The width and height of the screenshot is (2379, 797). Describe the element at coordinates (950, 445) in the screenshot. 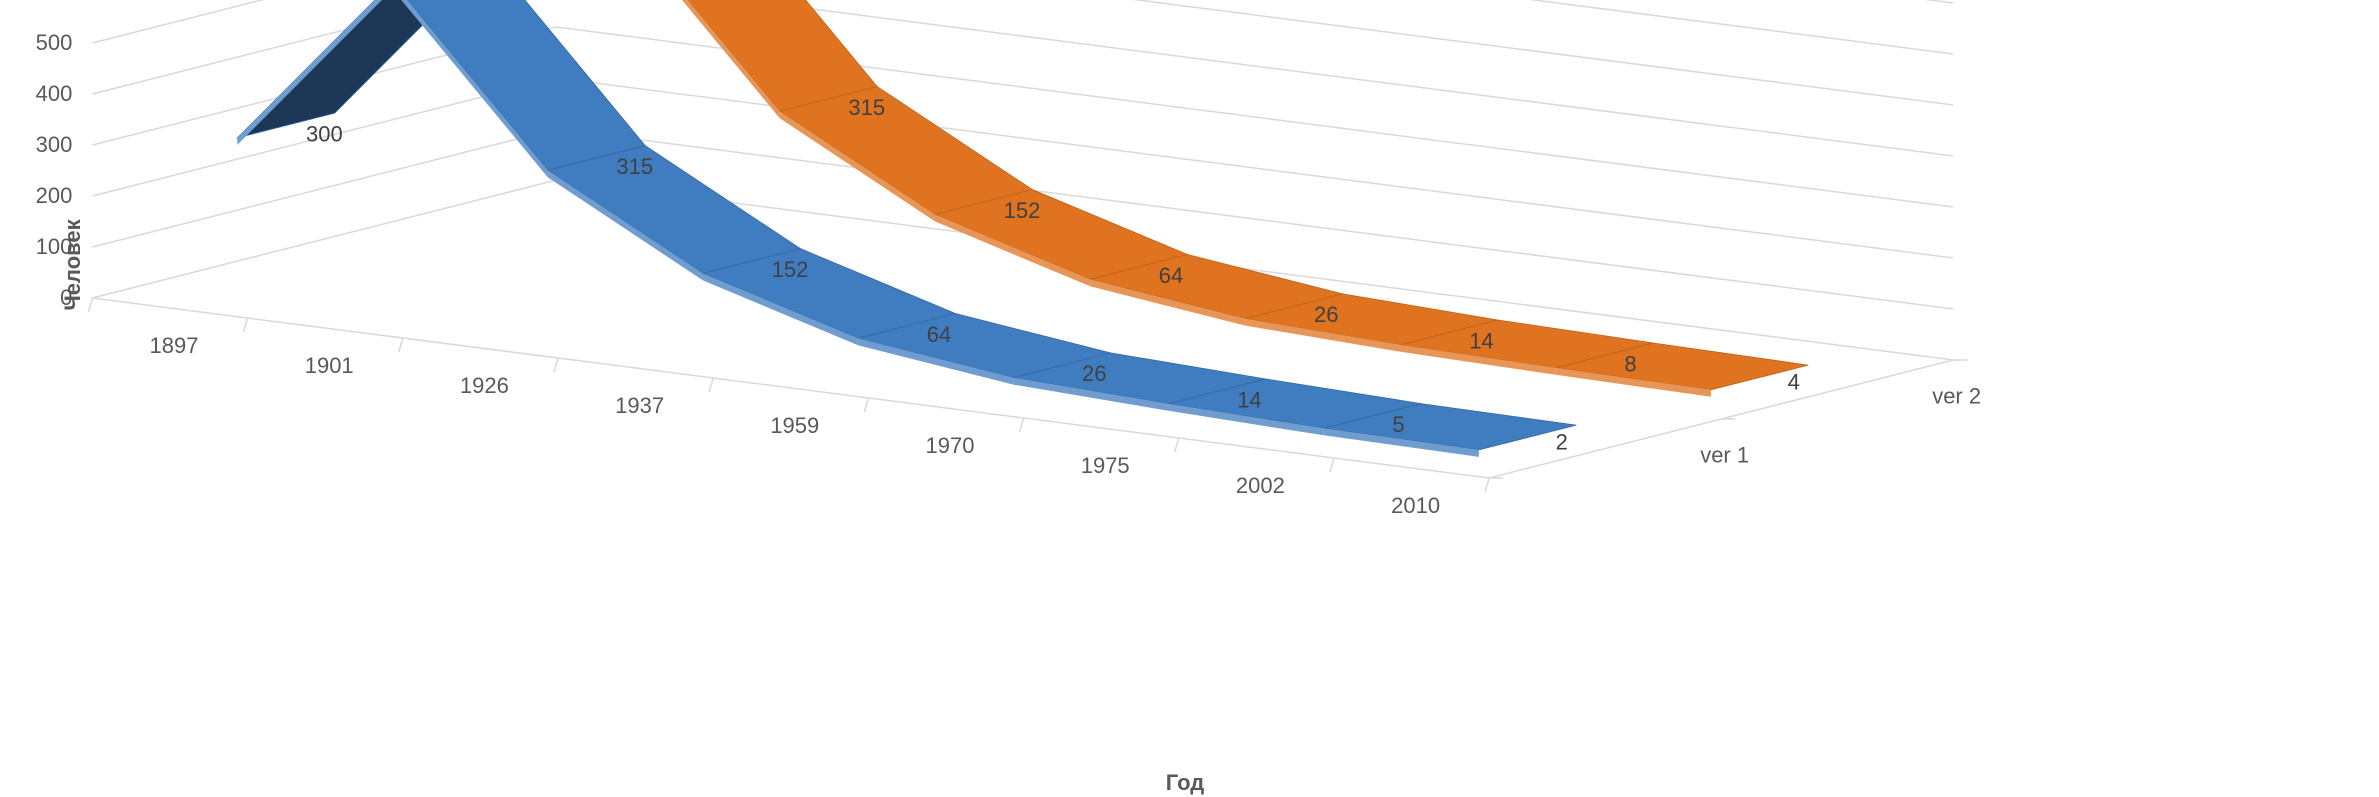

I see `x-tick-label: 1970` at that location.